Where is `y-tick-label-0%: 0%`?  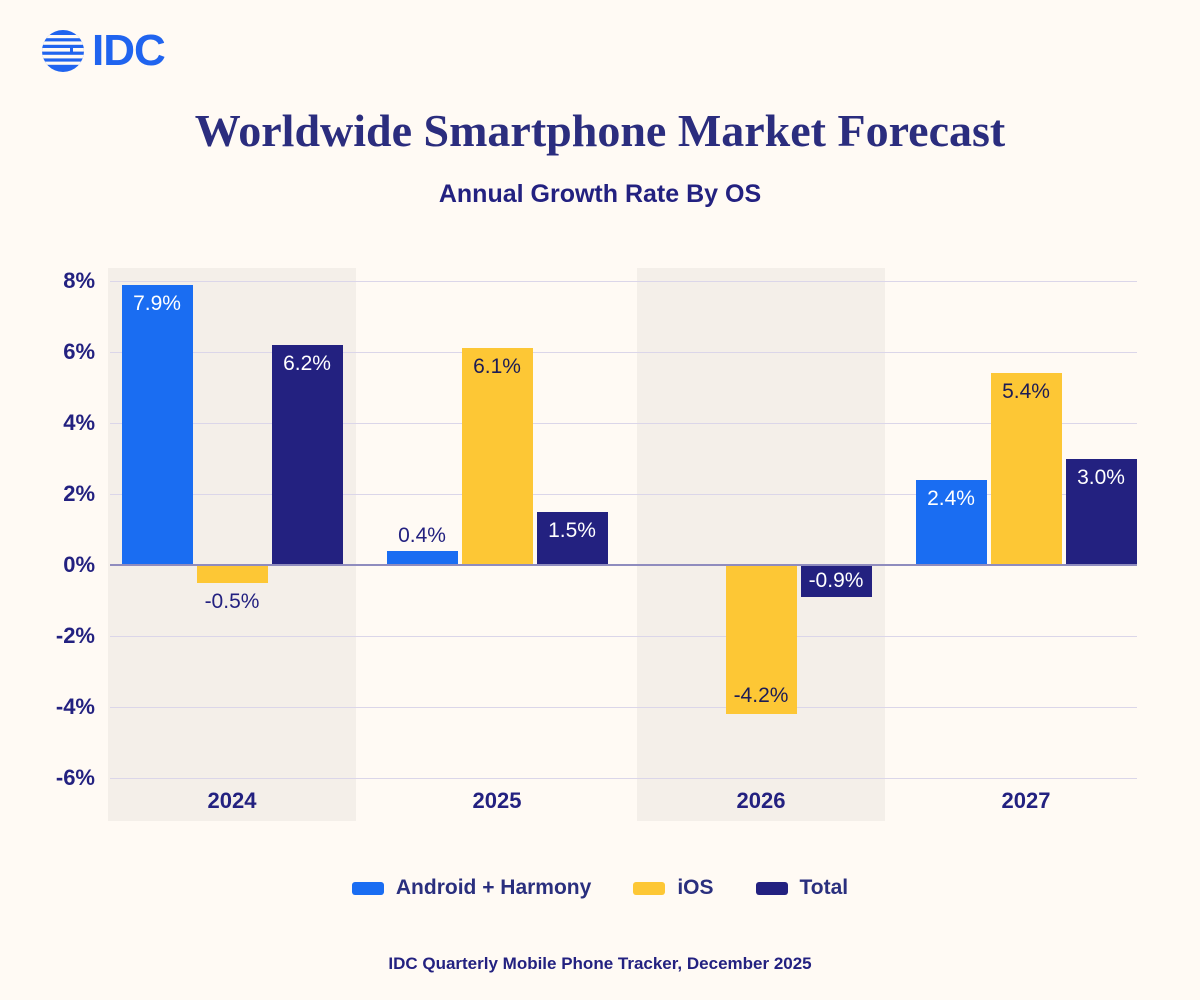
y-tick-label-0%: 0% is located at coordinates (79, 564).